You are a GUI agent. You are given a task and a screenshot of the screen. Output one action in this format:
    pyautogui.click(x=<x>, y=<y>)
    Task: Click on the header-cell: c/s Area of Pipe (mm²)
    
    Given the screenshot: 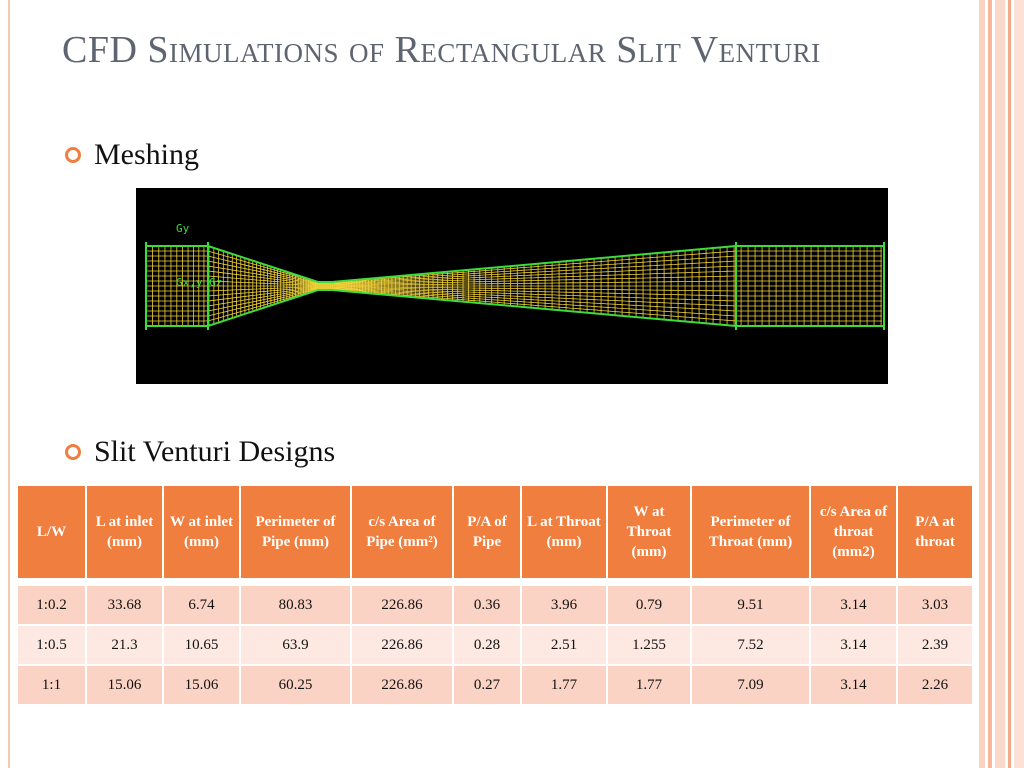 What is the action you would take?
    pyautogui.click(x=402, y=532)
    